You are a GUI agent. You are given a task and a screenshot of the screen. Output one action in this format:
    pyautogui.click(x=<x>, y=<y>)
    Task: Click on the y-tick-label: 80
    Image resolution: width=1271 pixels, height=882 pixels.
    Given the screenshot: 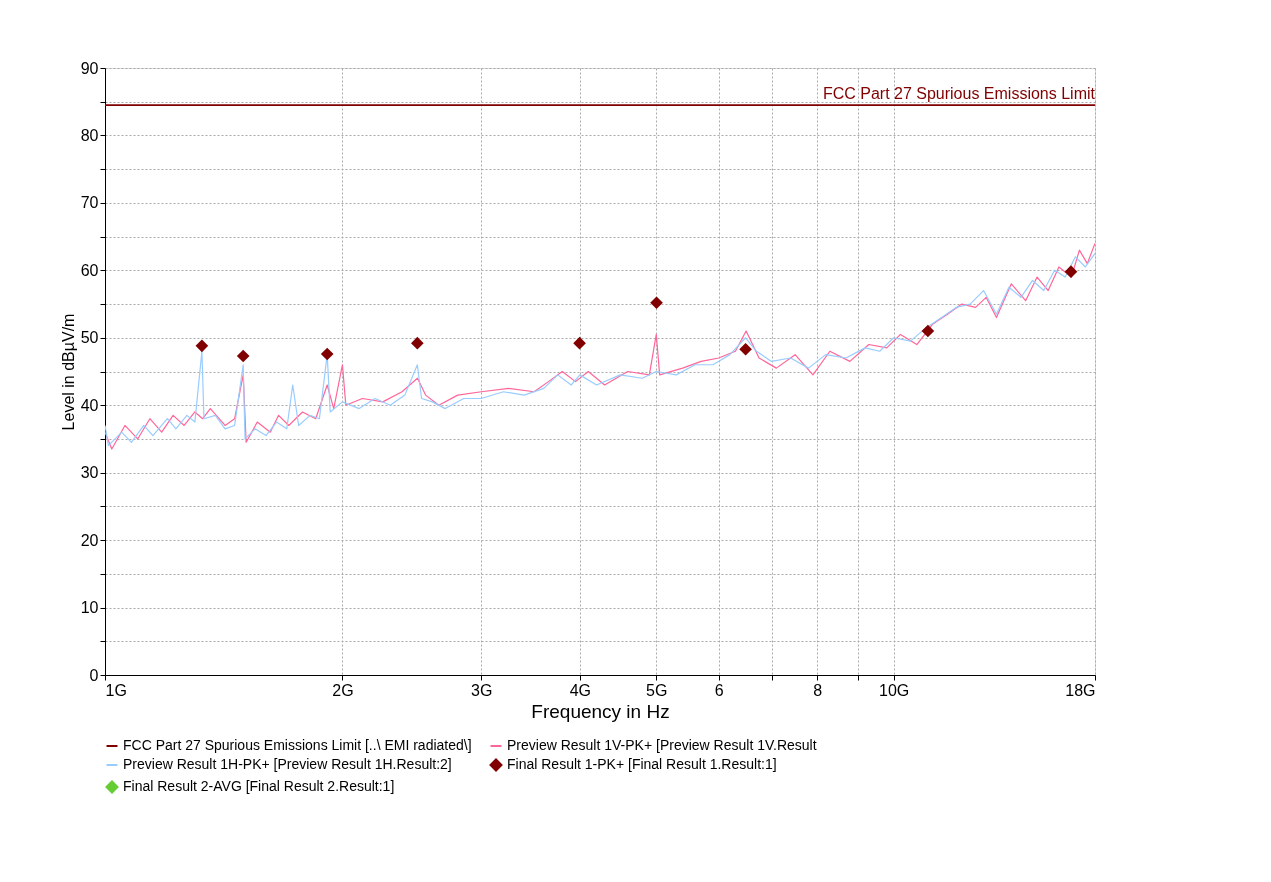 What is the action you would take?
    pyautogui.click(x=89, y=135)
    